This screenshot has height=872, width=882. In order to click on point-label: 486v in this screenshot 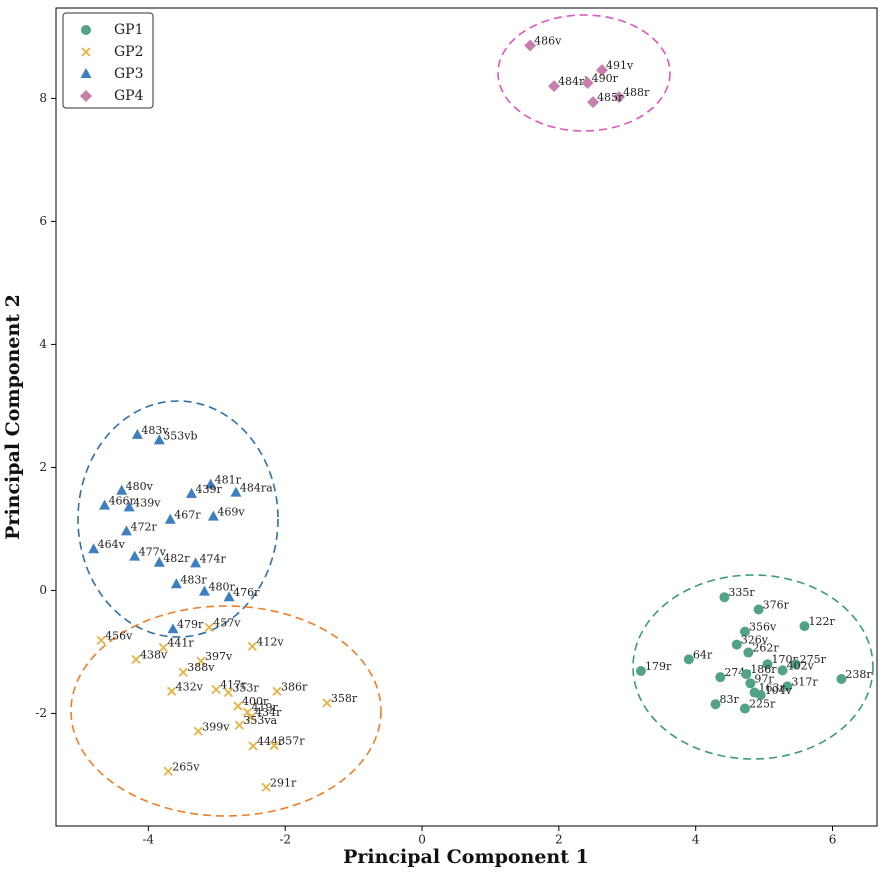, I will do `click(548, 41)`.